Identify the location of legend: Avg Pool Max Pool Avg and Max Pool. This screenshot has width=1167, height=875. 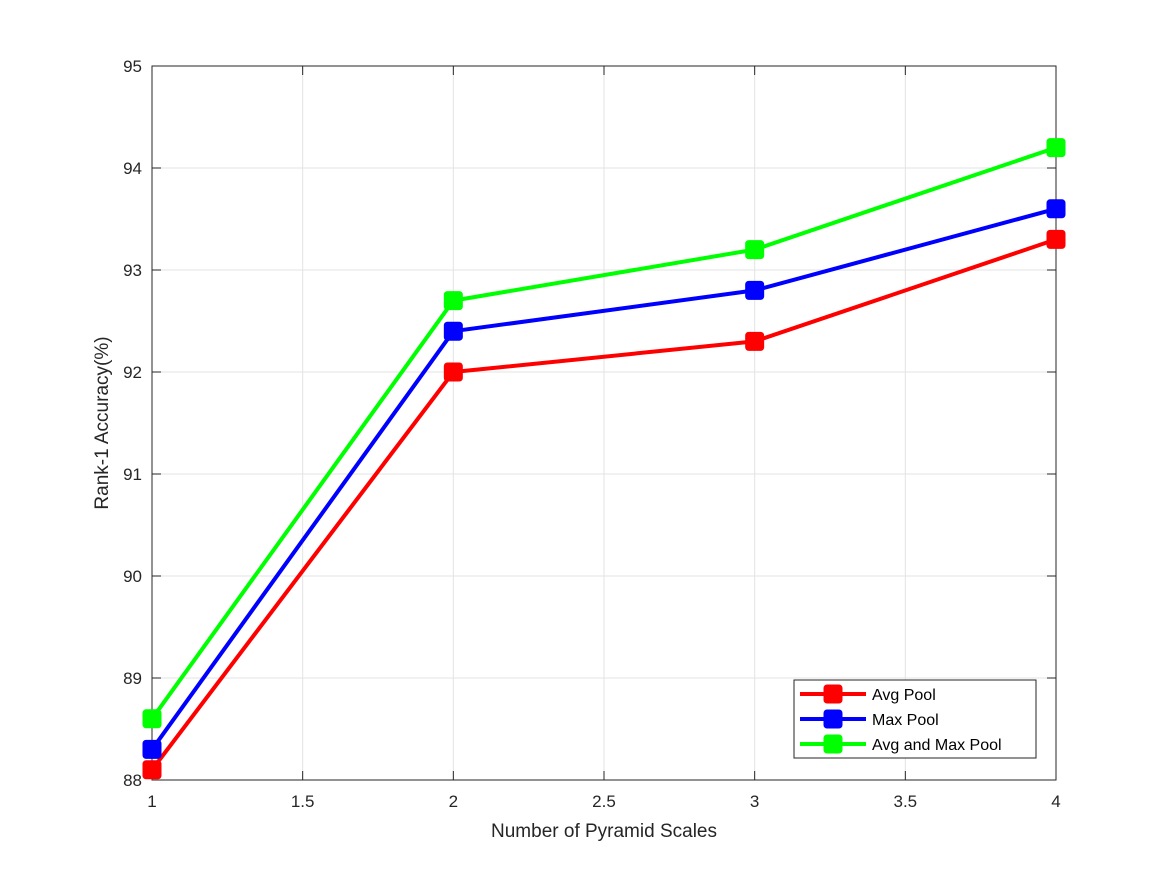
(915, 719).